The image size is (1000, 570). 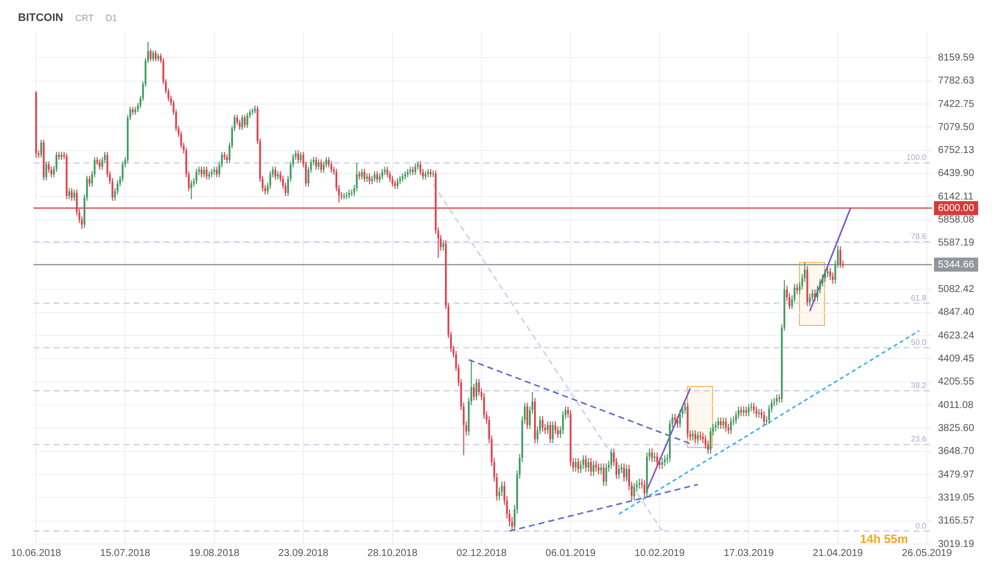 I want to click on x-tick-label: 17.03.2019, so click(x=749, y=553).